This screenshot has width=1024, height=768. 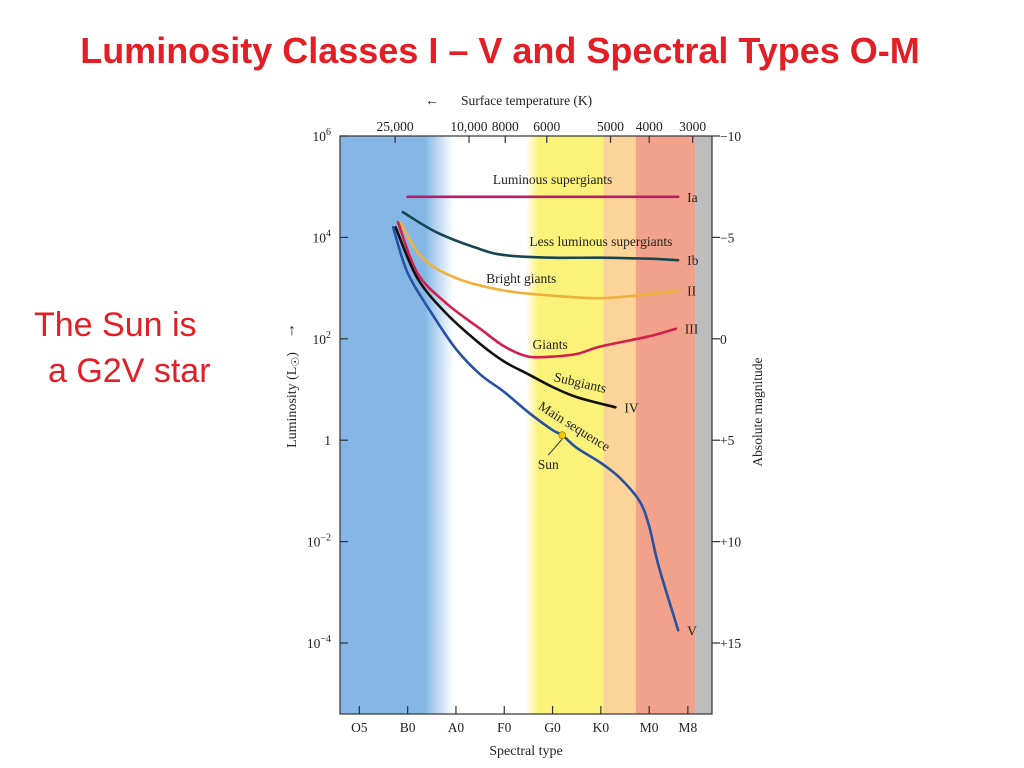 I want to click on curve-bright-giants, so click(x=539, y=260).